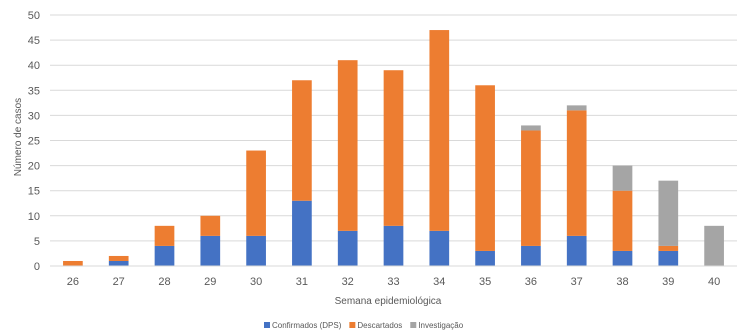  Describe the element at coordinates (34, 217) in the screenshot. I see `y-tick-label: 10` at that location.